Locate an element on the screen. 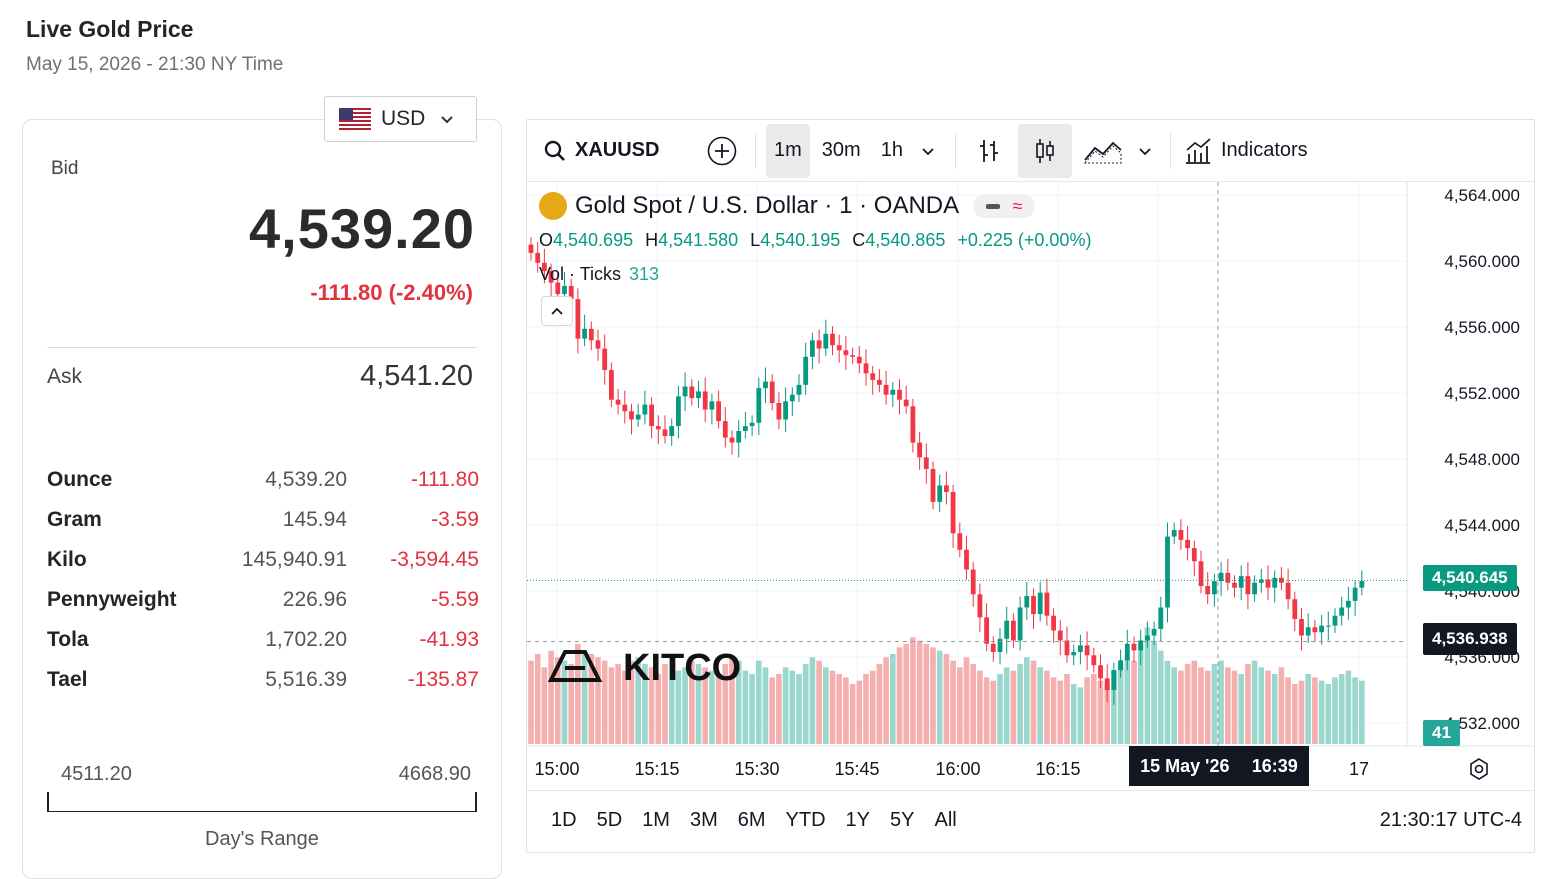  y-tick-label: 4,556.000 is located at coordinates (1482, 327).